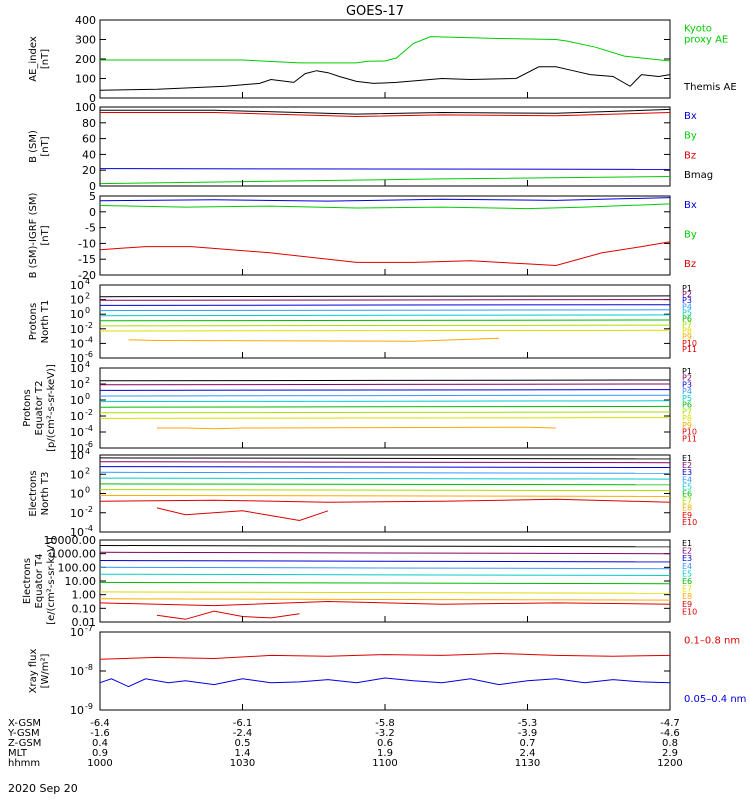  What do you see at coordinates (669, 763) in the screenshot?
I see `x-value: 1200` at bounding box center [669, 763].